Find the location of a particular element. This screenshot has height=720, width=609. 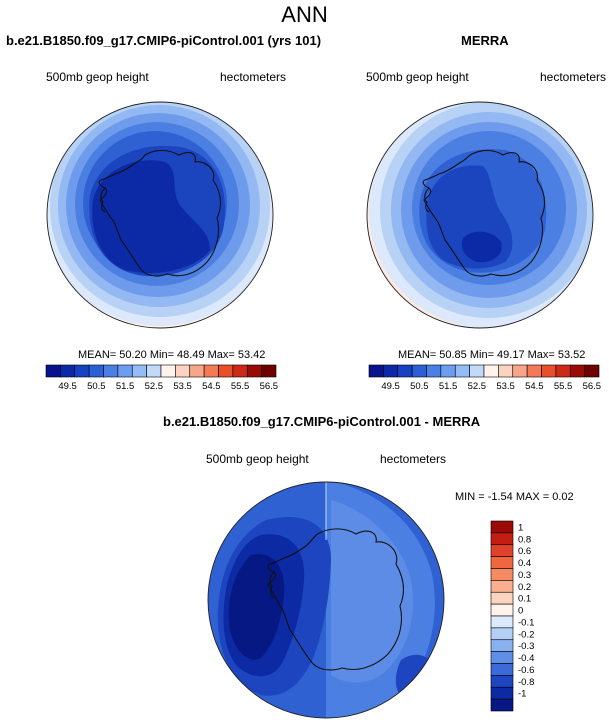

panel-1-variable-label: 500mb geop height is located at coordinates (97, 77).